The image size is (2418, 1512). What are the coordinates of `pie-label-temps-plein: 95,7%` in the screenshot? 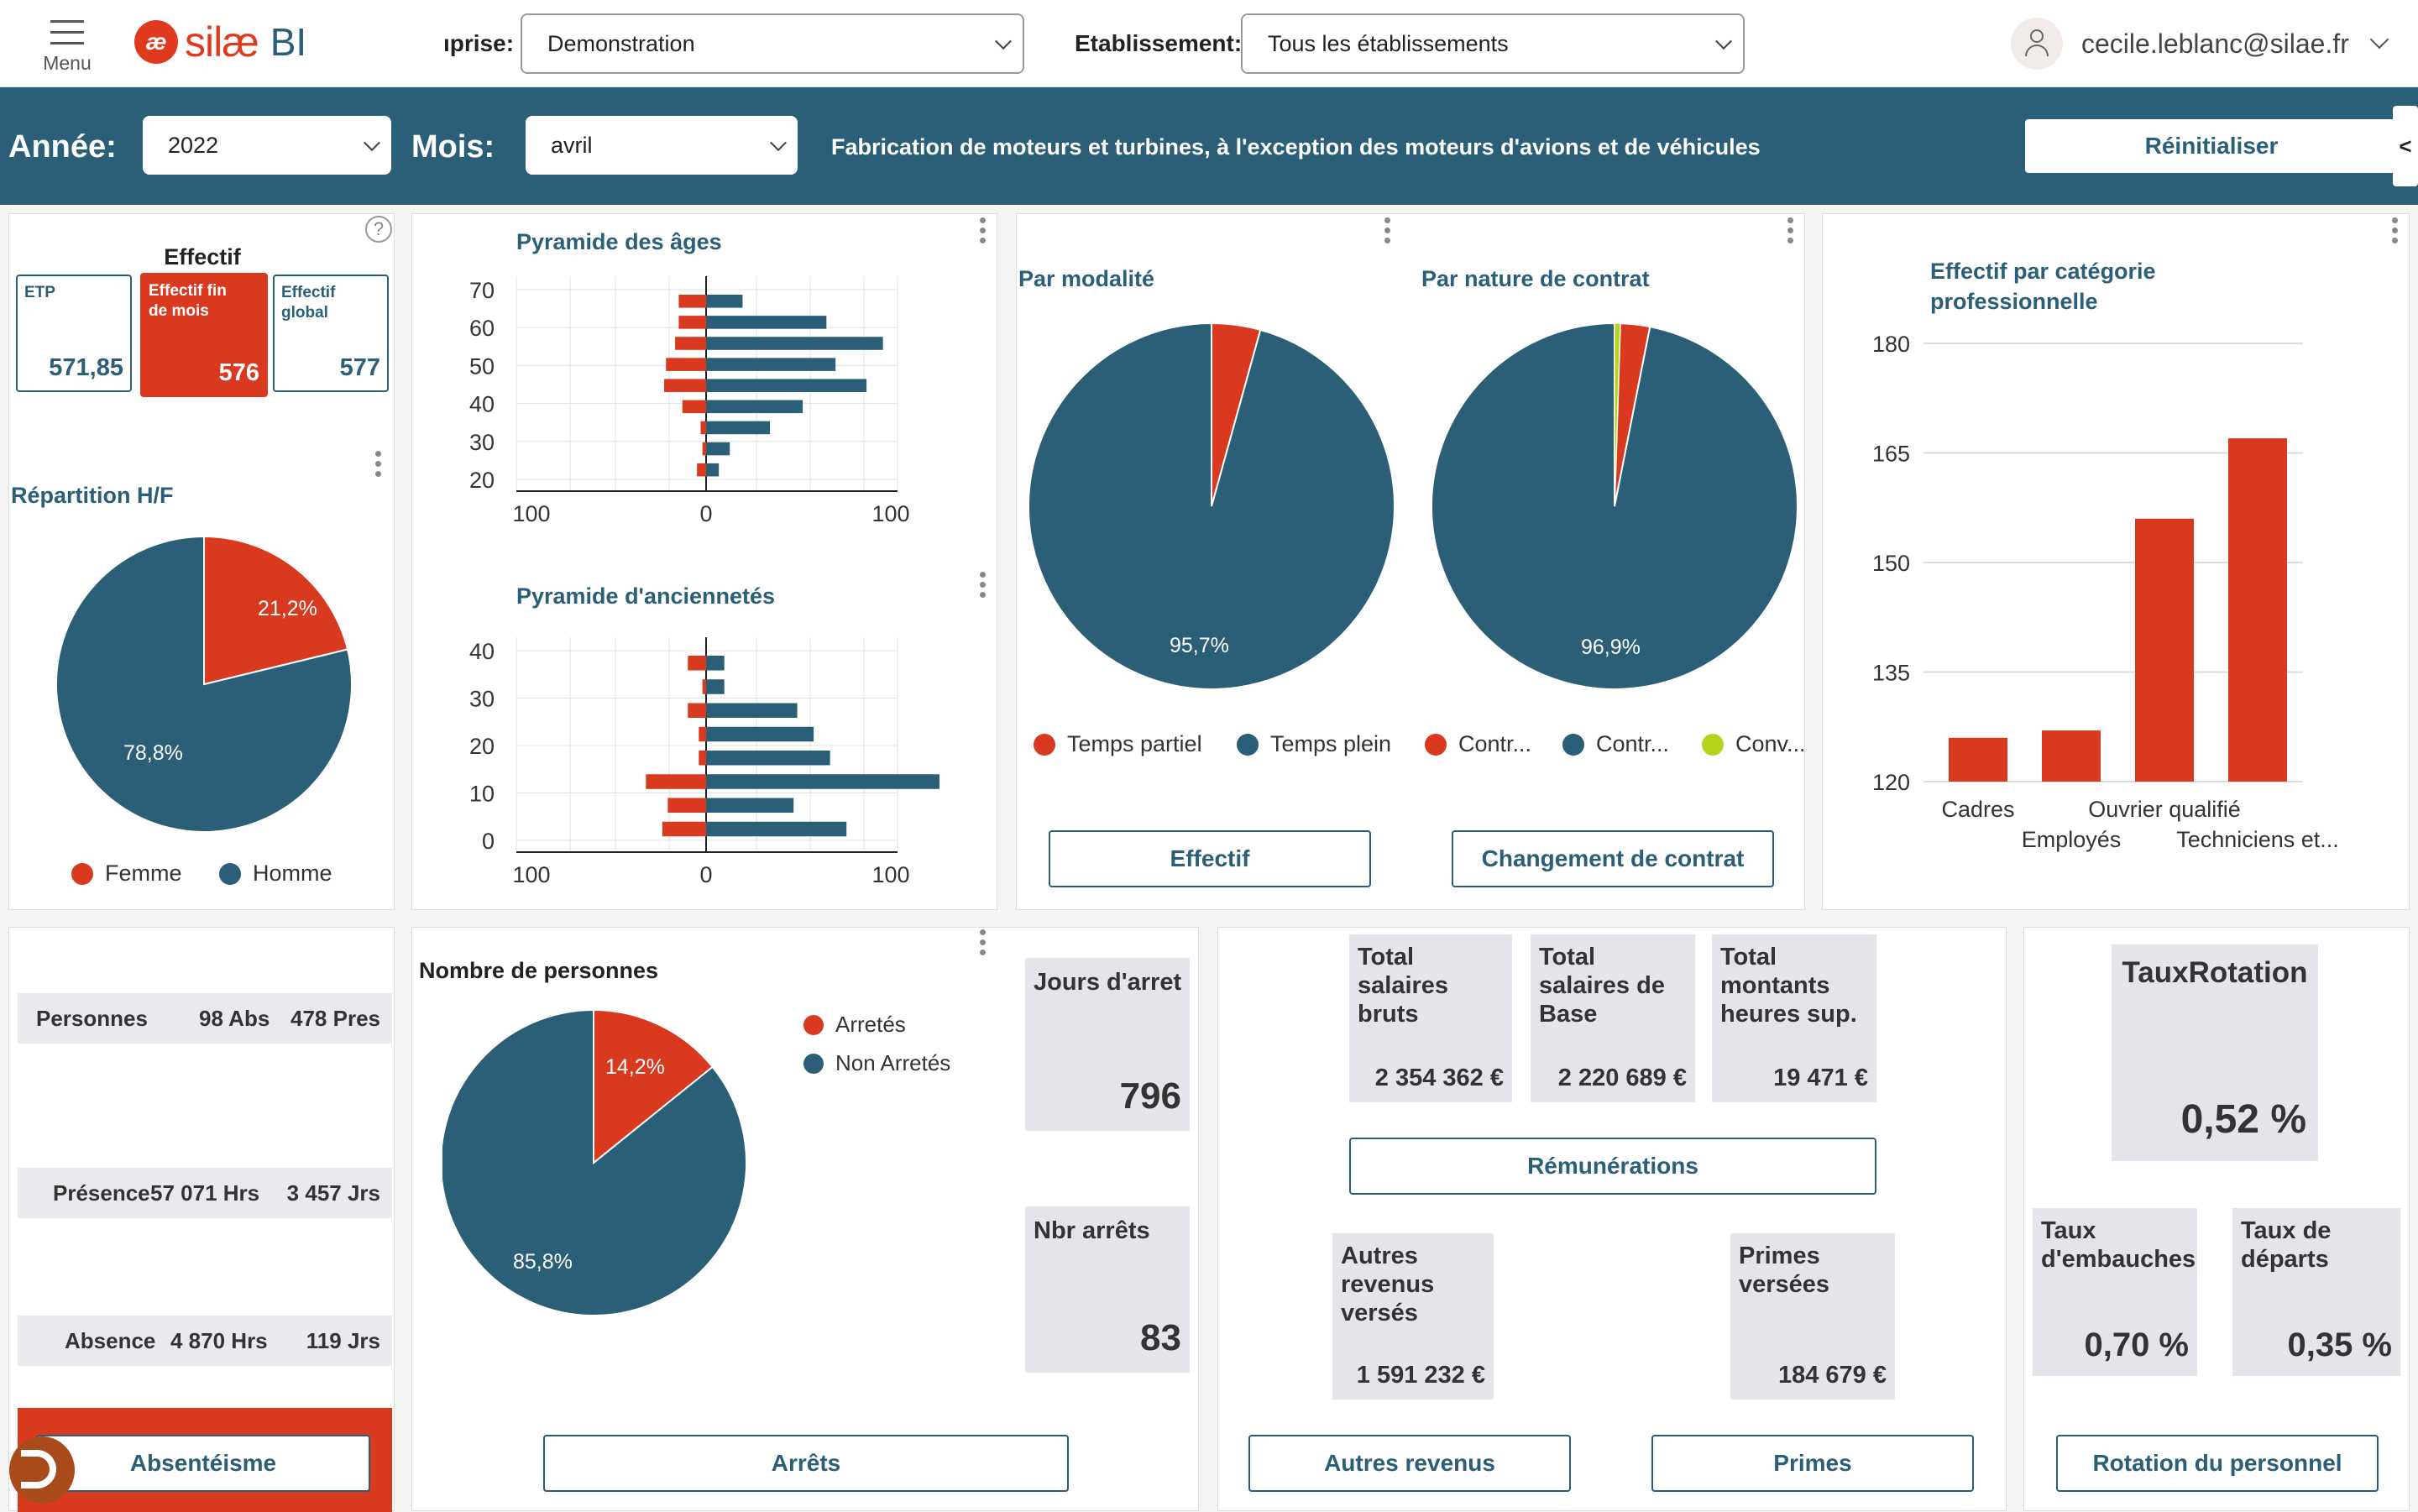 It's located at (1199, 645).